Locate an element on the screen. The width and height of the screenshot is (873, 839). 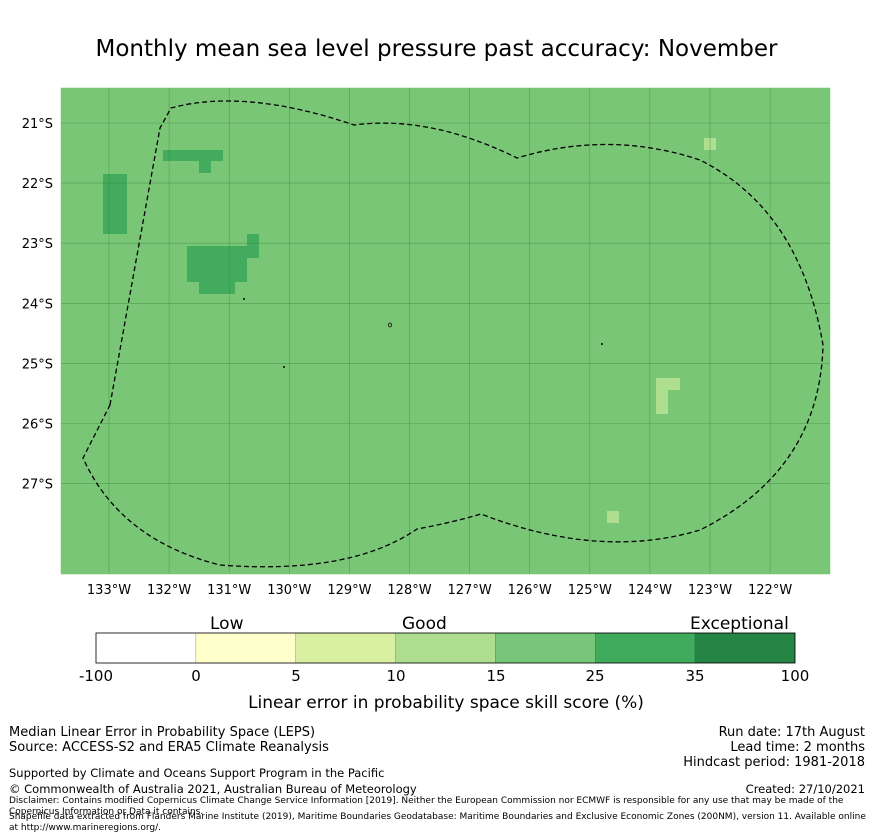
category-good: Good is located at coordinates (424, 624).